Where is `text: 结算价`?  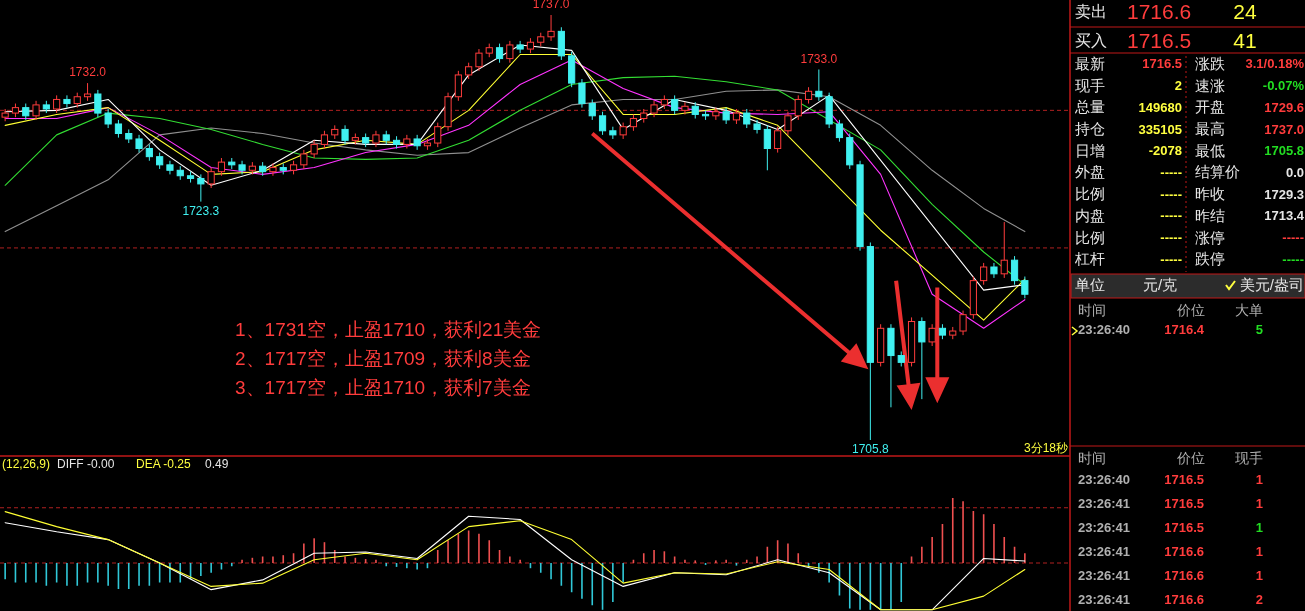
text: 结算价 is located at coordinates (1217, 172).